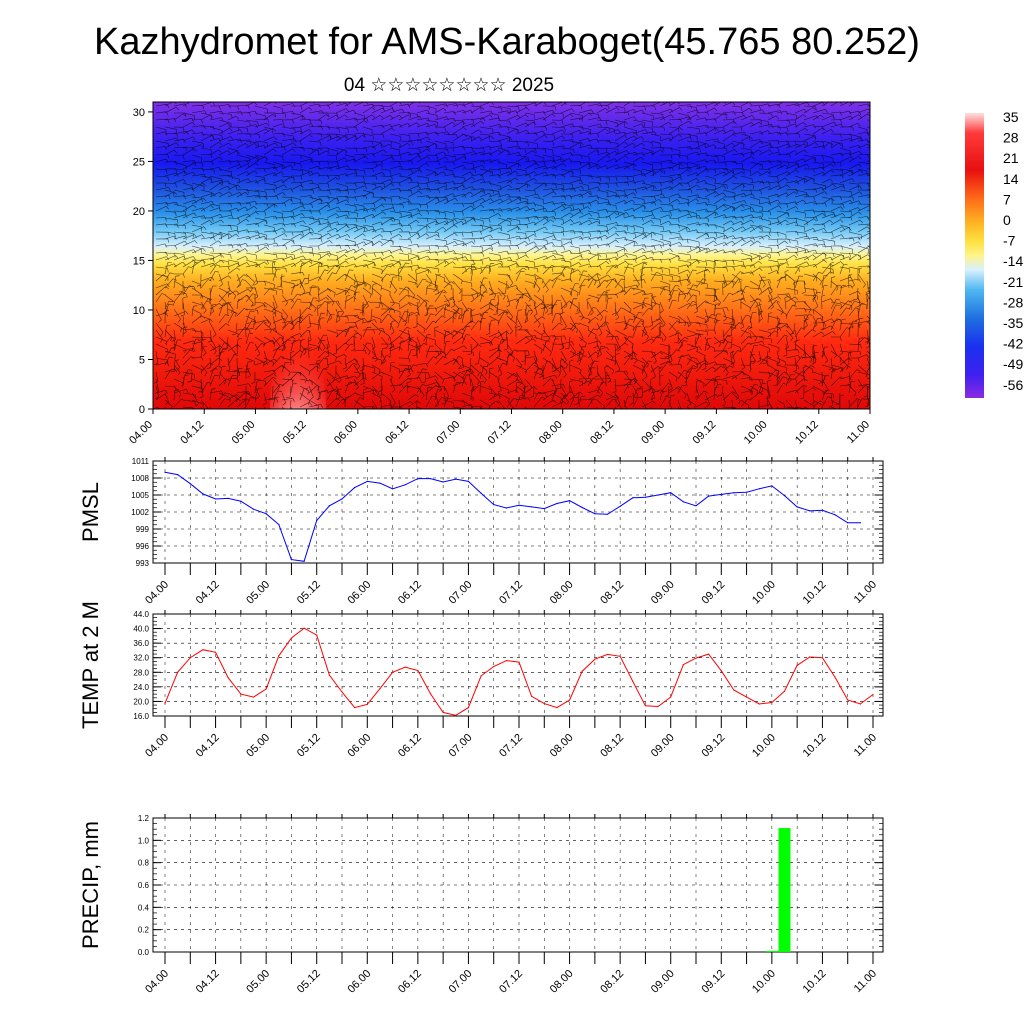 The width and height of the screenshot is (1024, 1024). I want to click on colorbar-label: -49, so click(1013, 364).